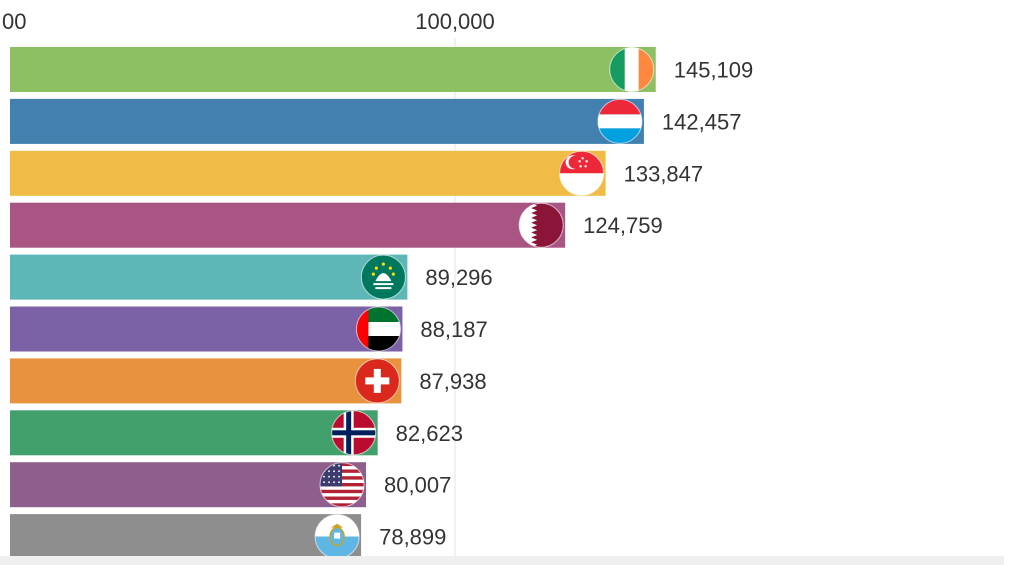  I want to click on bar-united-arab-emirates, so click(206, 329).